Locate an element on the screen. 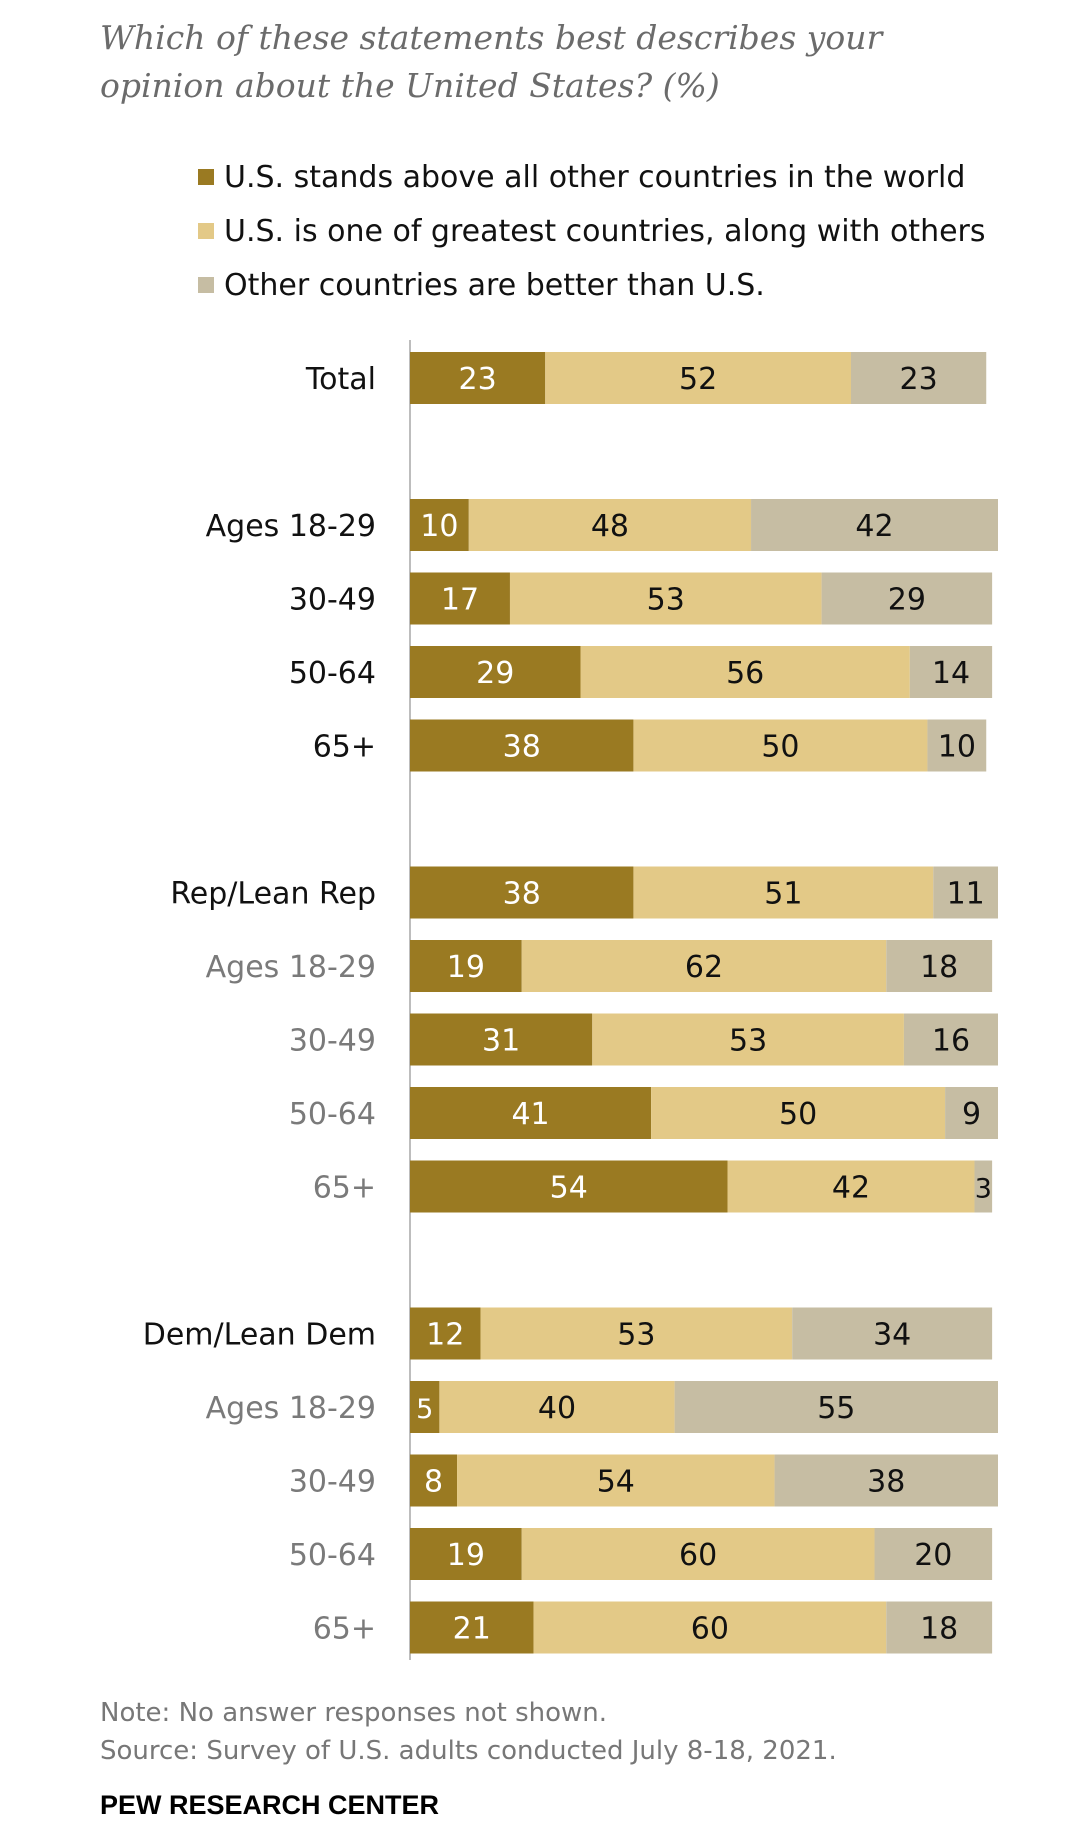 The width and height of the screenshot is (1080, 1844). data-label: 20 is located at coordinates (933, 1555).